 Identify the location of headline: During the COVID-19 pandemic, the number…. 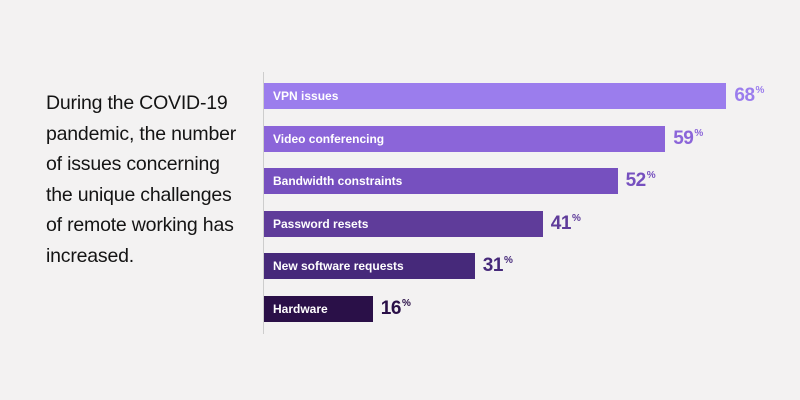
(141, 179).